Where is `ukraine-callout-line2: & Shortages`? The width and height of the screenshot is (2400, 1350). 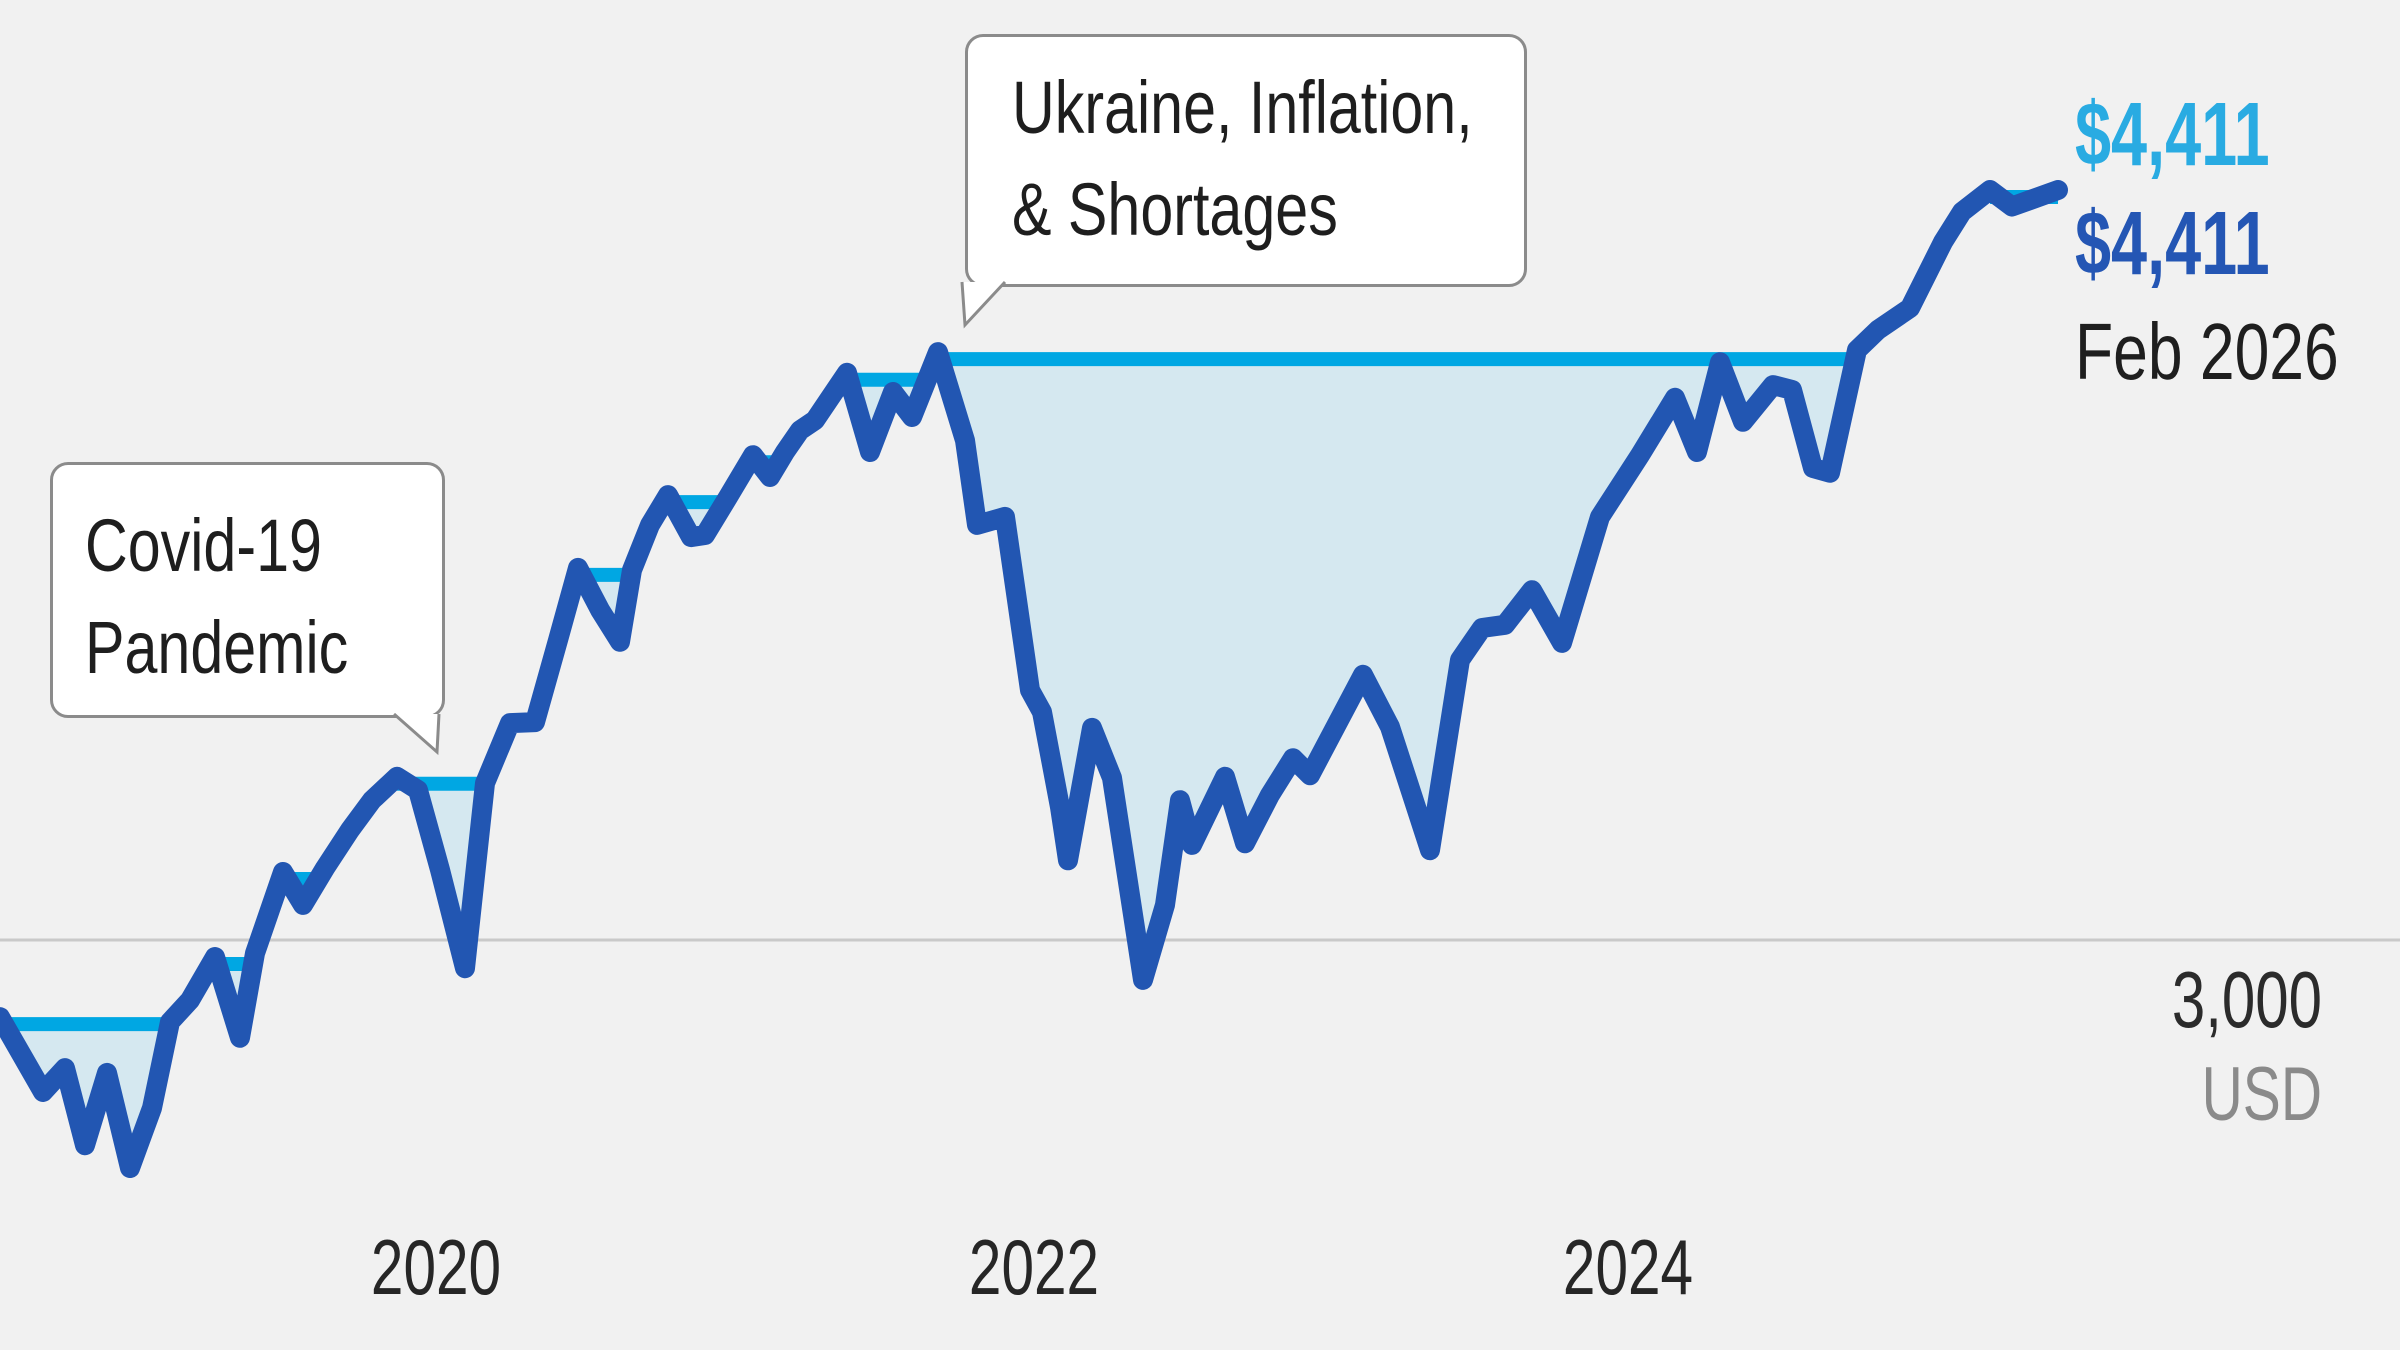 ukraine-callout-line2: & Shortages is located at coordinates (1175, 209).